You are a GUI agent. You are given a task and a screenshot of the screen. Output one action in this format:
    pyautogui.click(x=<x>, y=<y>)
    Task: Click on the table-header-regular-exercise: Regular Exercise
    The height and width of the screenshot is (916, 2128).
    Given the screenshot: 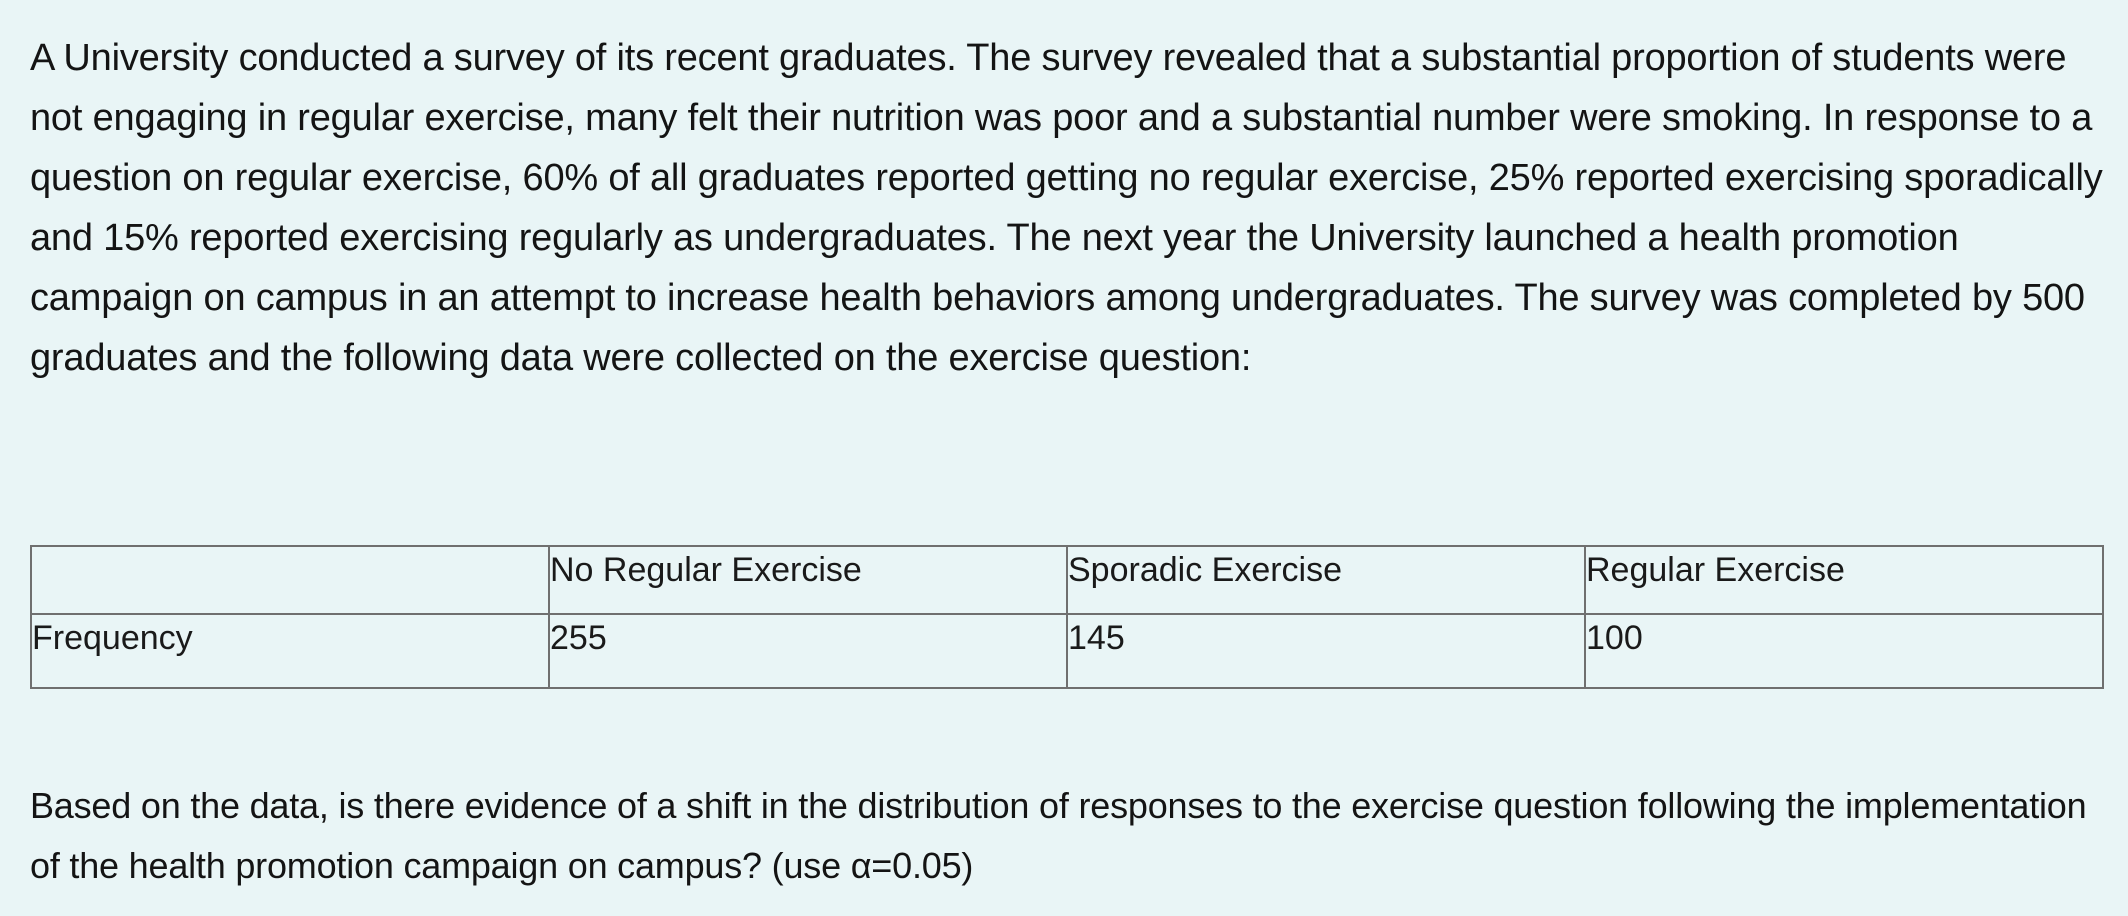 What is the action you would take?
    pyautogui.click(x=1844, y=580)
    